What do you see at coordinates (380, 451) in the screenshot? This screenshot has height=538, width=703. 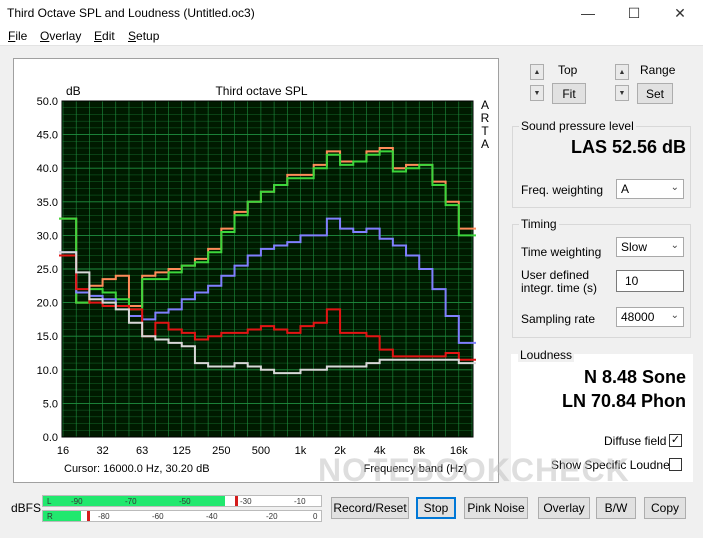 I see `x-tick-label: 4k` at bounding box center [380, 451].